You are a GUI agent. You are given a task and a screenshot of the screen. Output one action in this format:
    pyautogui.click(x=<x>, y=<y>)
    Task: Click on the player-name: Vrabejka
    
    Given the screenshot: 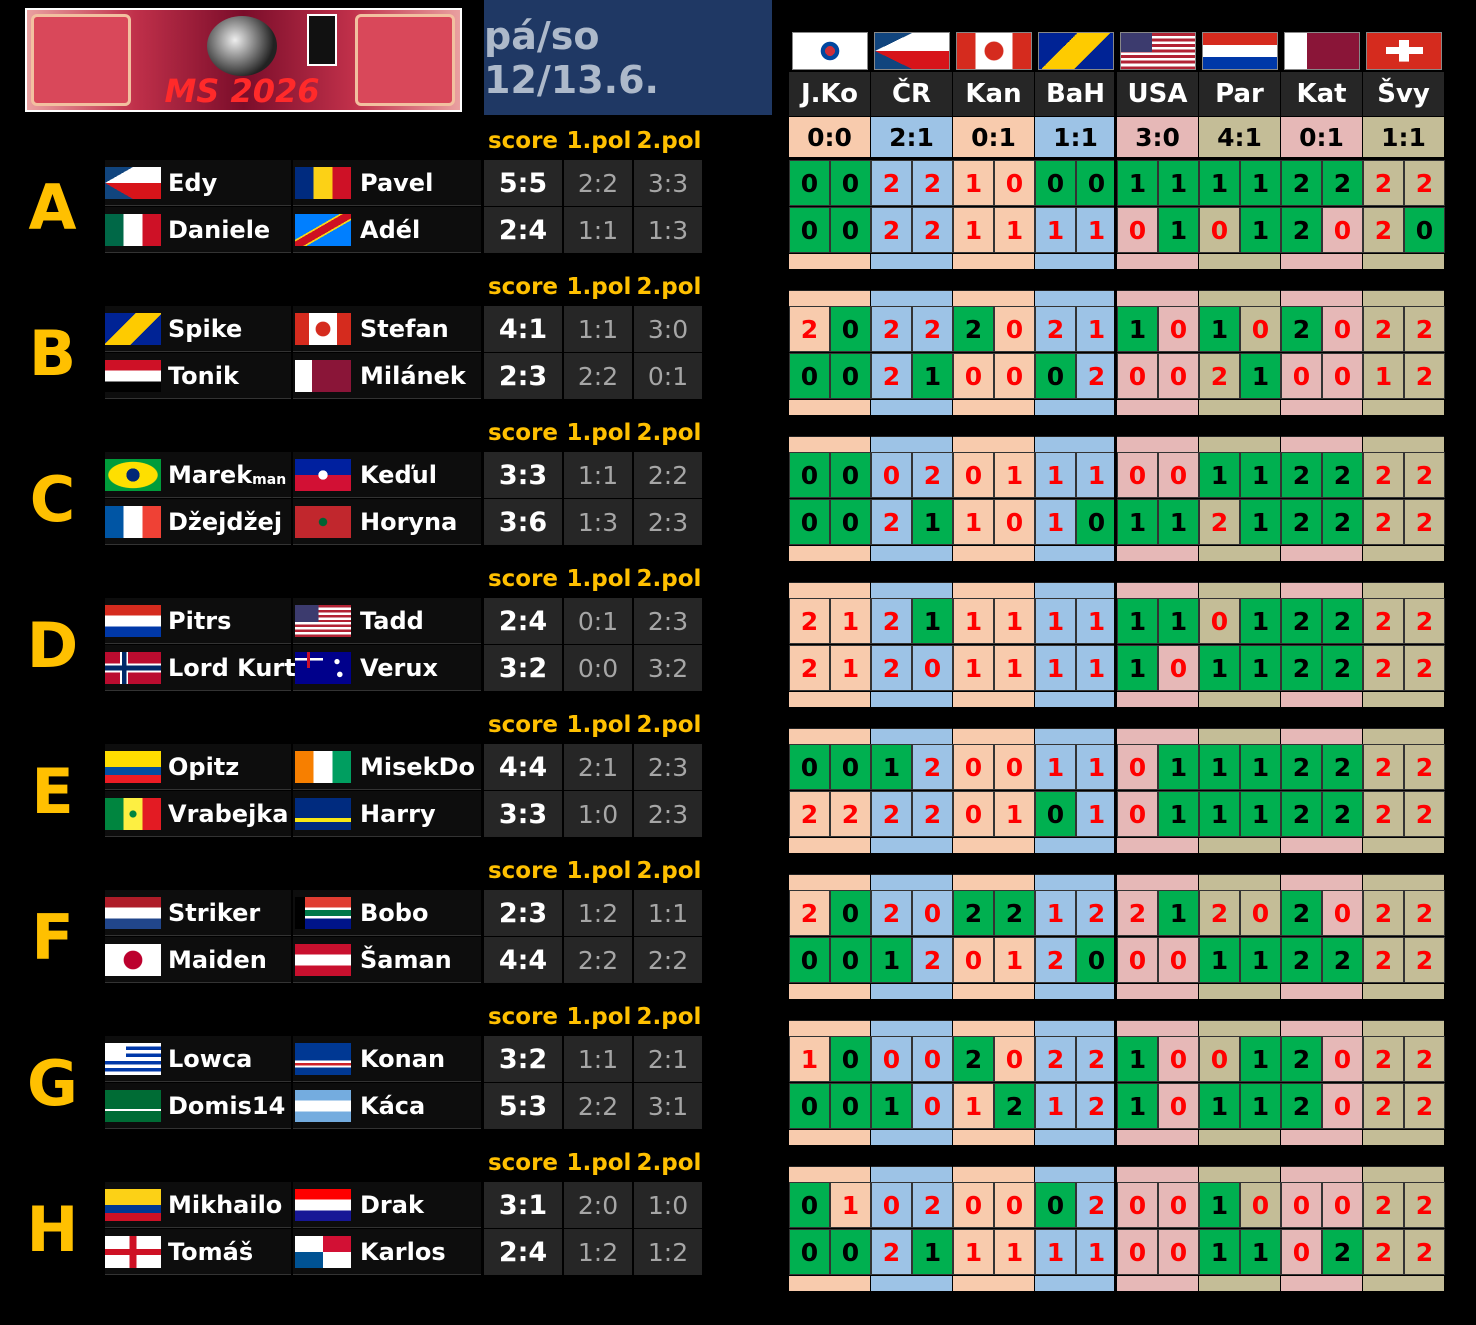 What is the action you would take?
    pyautogui.click(x=229, y=814)
    